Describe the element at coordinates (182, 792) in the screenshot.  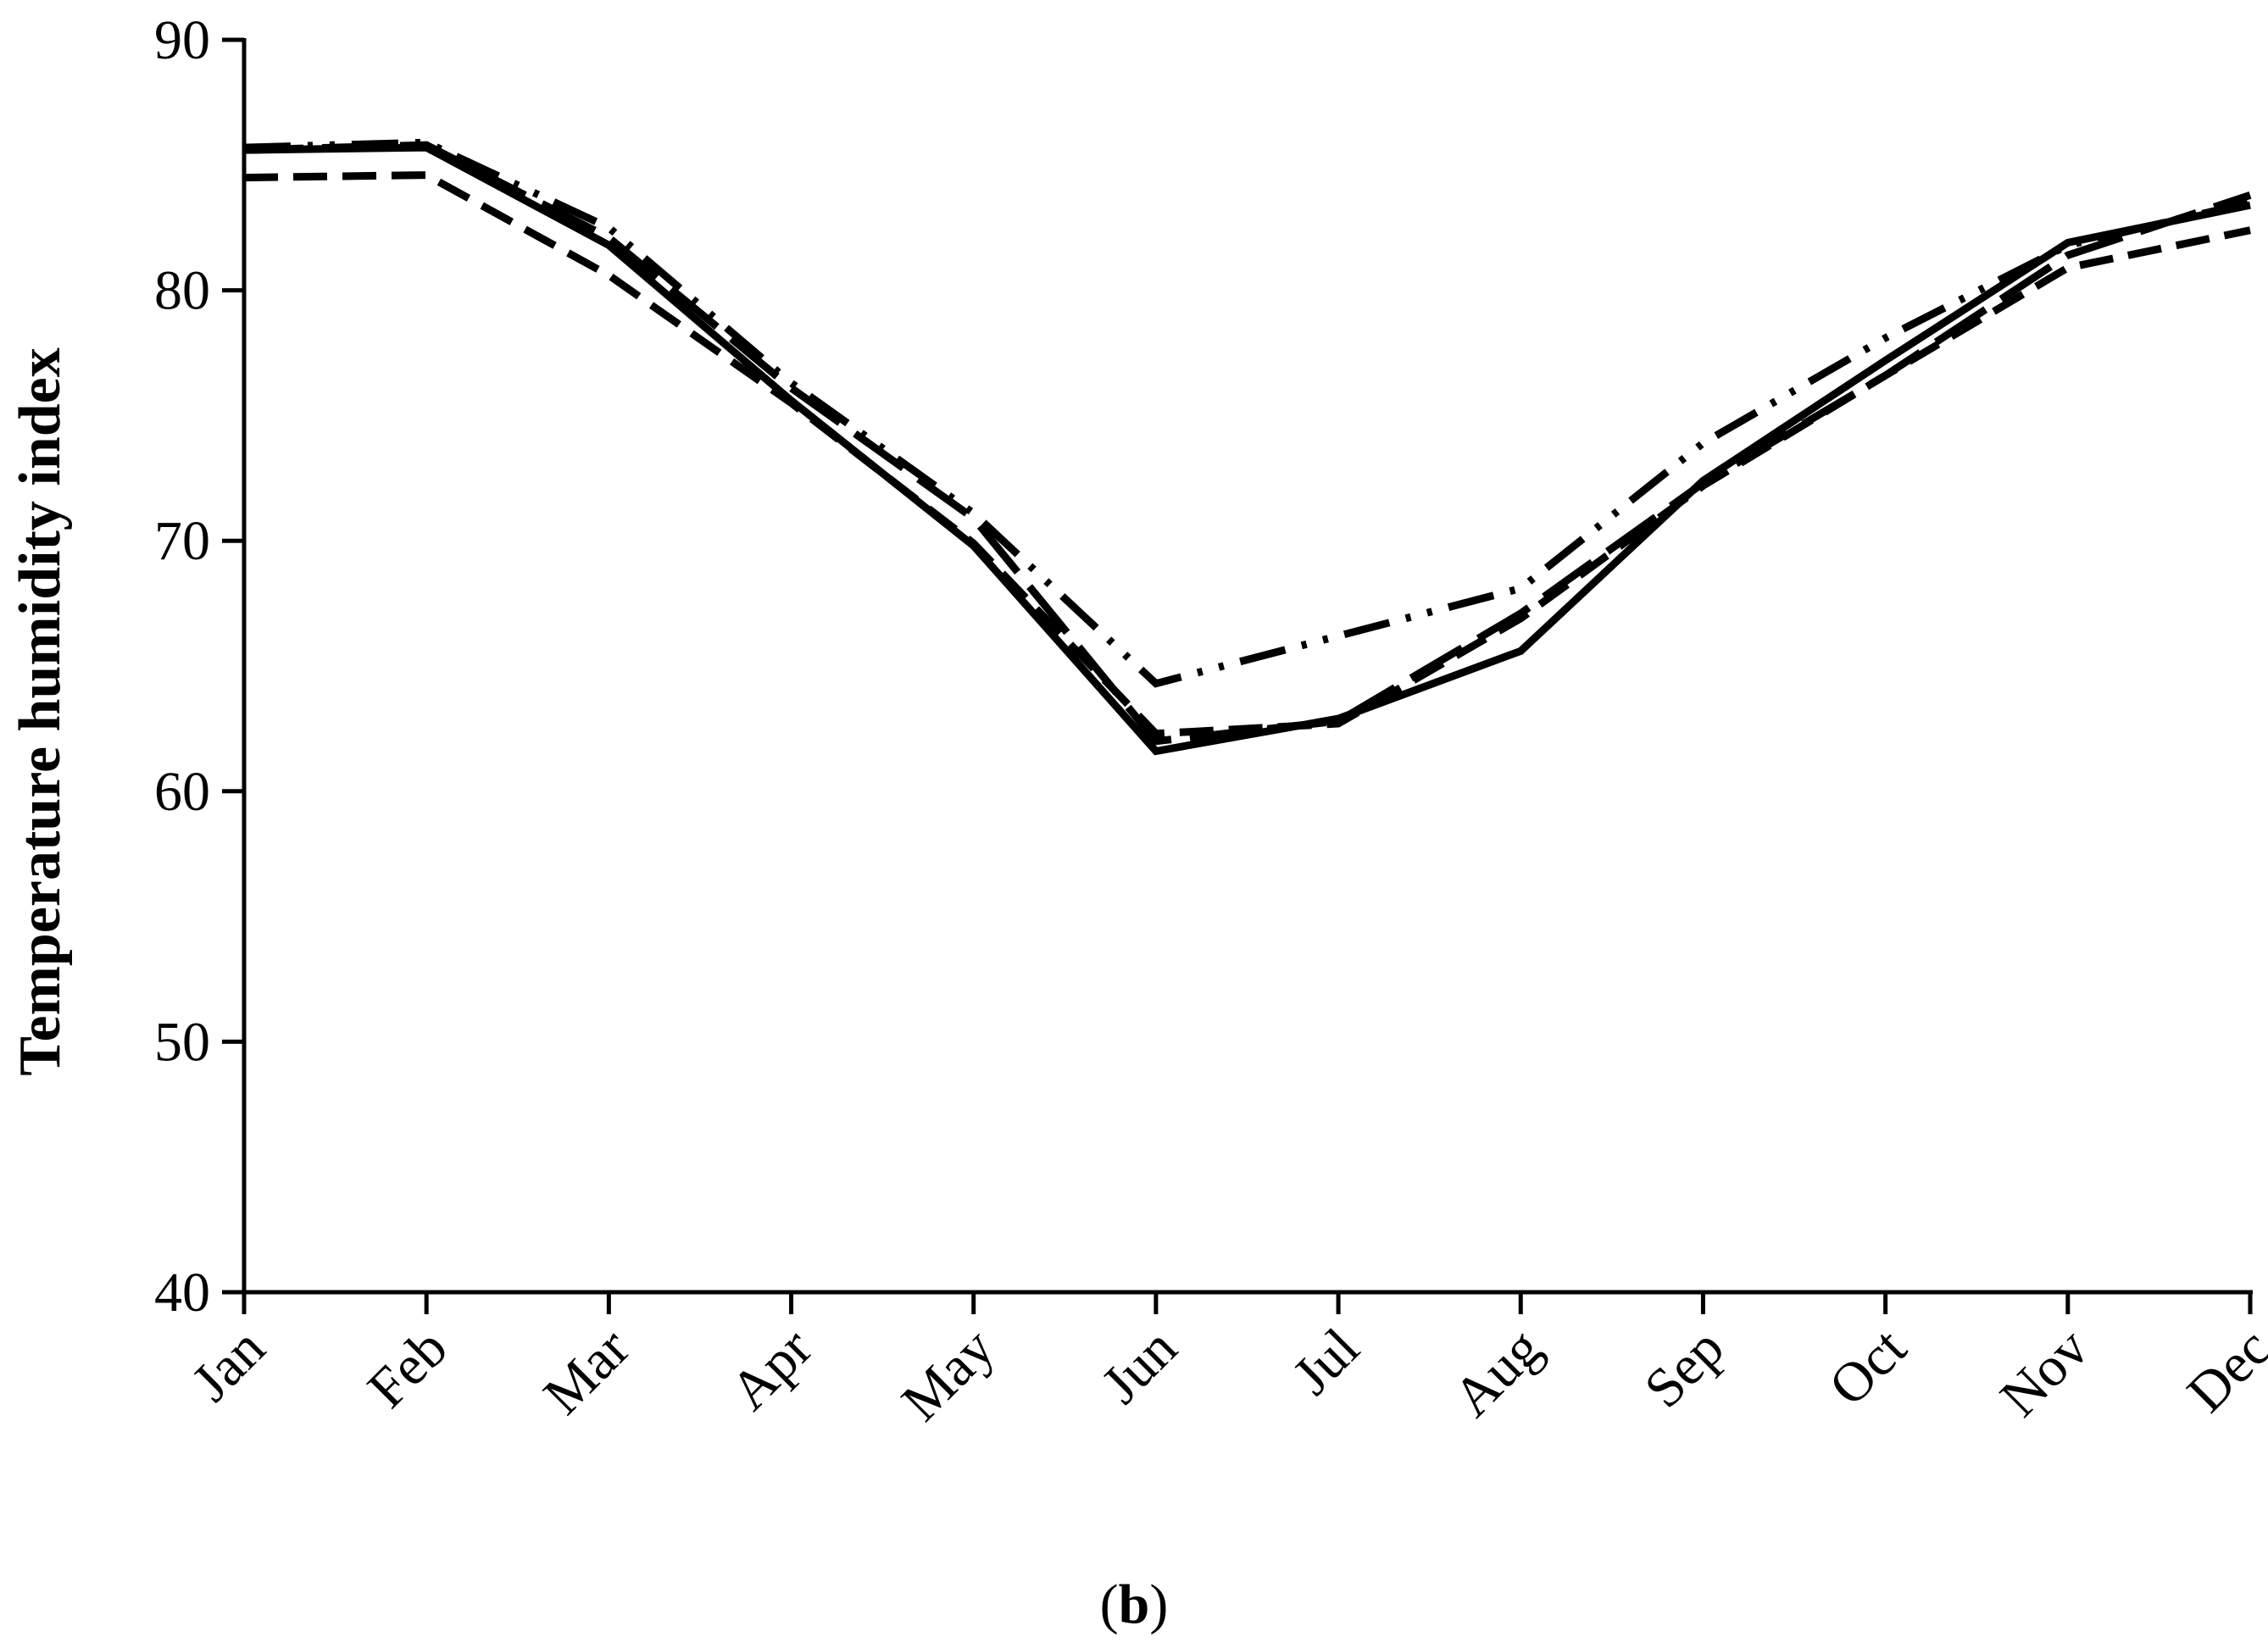
I see `y-tick-label: 60` at that location.